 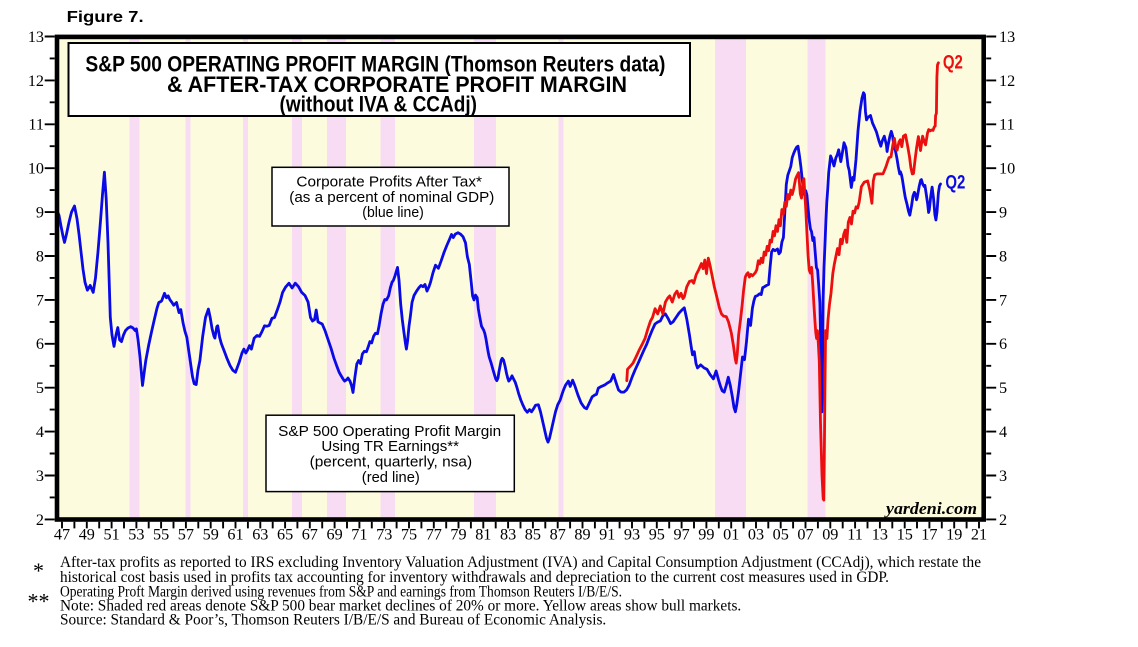 What do you see at coordinates (391, 198) in the screenshot?
I see `svg-text: (as a percent of nominal GDP)` at bounding box center [391, 198].